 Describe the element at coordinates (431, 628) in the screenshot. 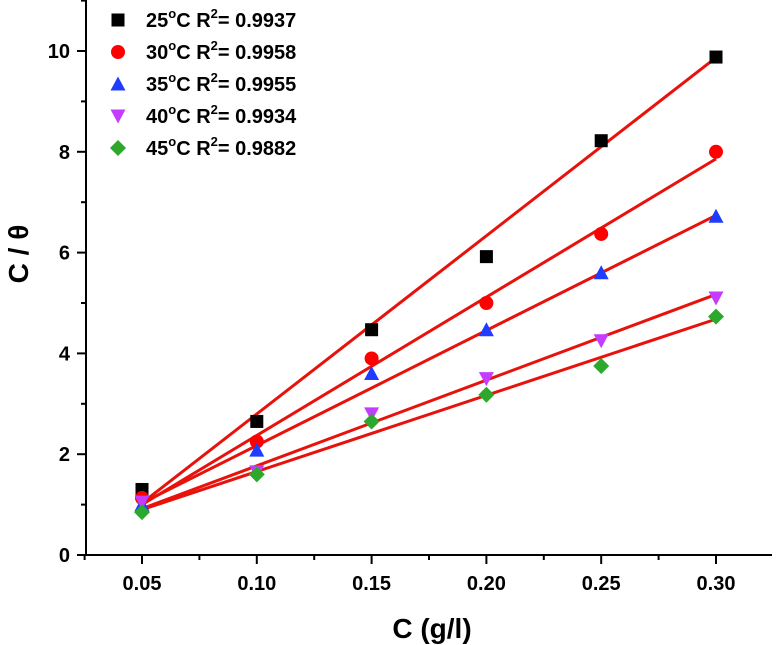

I see `x-axis-title: C (g/l)` at that location.